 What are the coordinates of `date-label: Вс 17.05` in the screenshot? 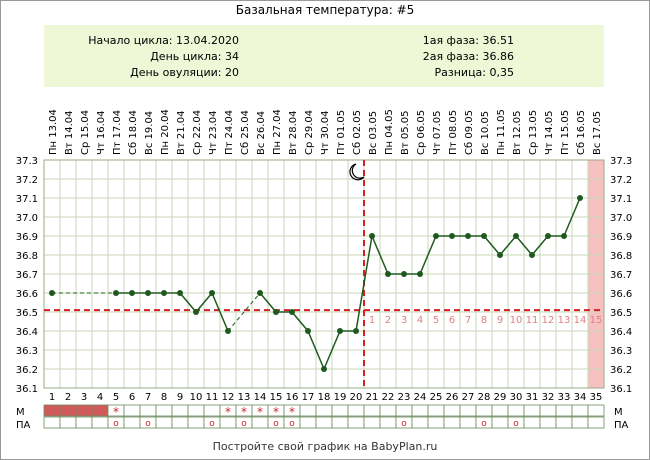 It's located at (597, 133).